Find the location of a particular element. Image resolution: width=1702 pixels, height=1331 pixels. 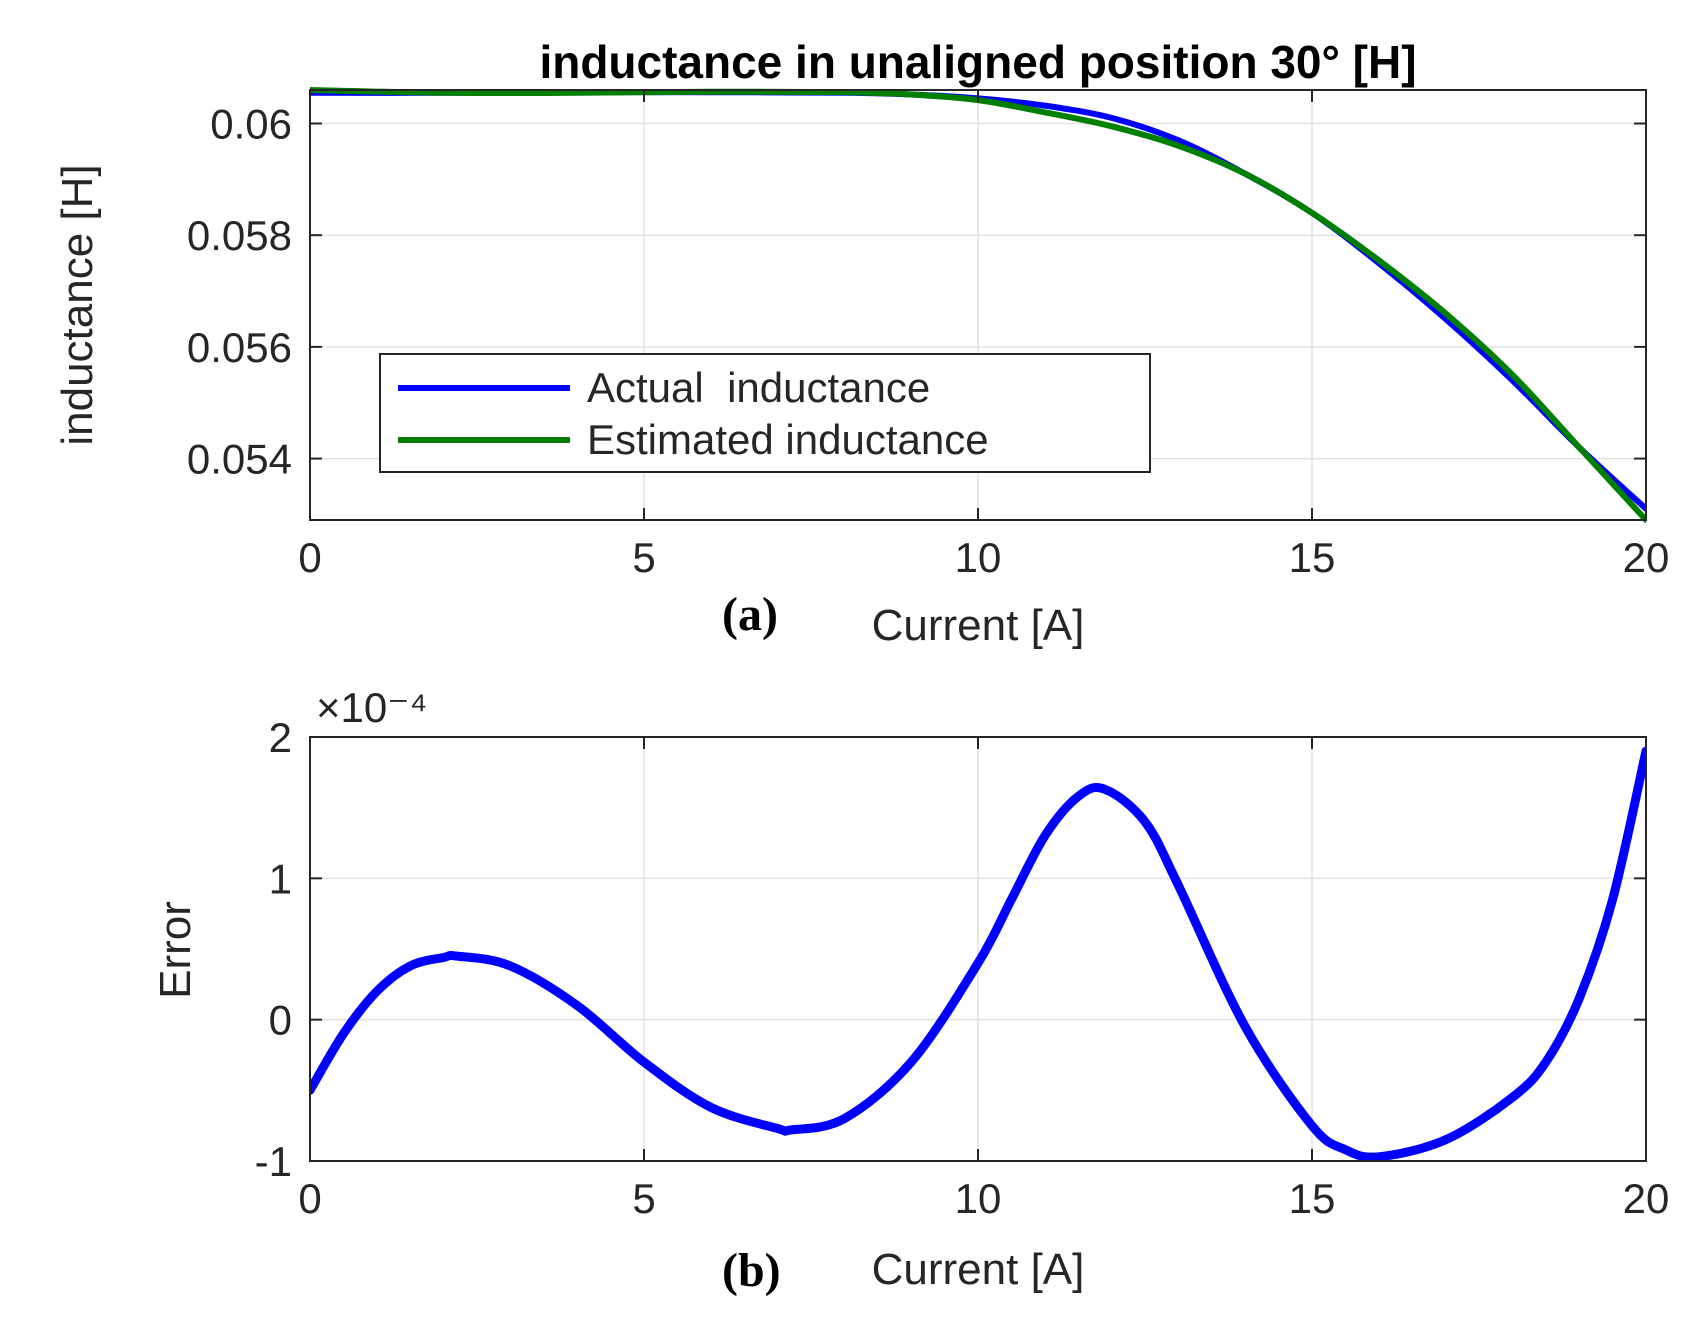

legend-box is located at coordinates (765, 413).